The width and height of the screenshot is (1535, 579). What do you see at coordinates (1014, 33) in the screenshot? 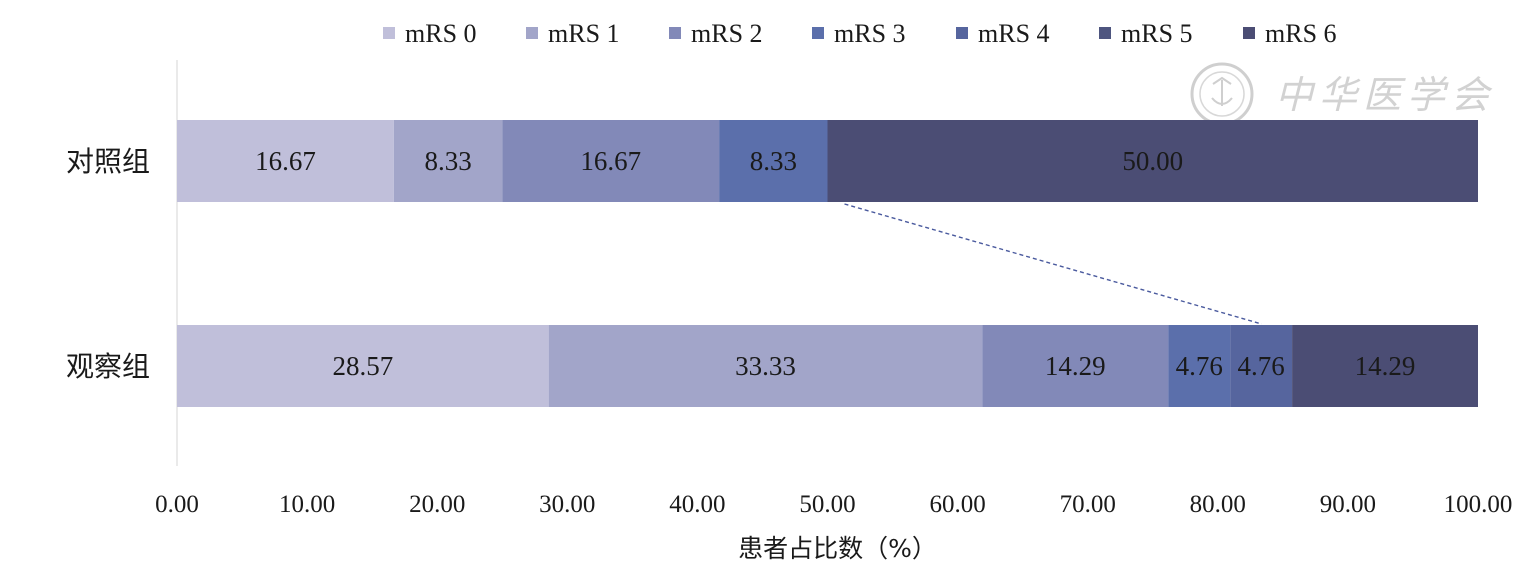
I see `legend-label-mrs-4: mRS 4` at bounding box center [1014, 33].